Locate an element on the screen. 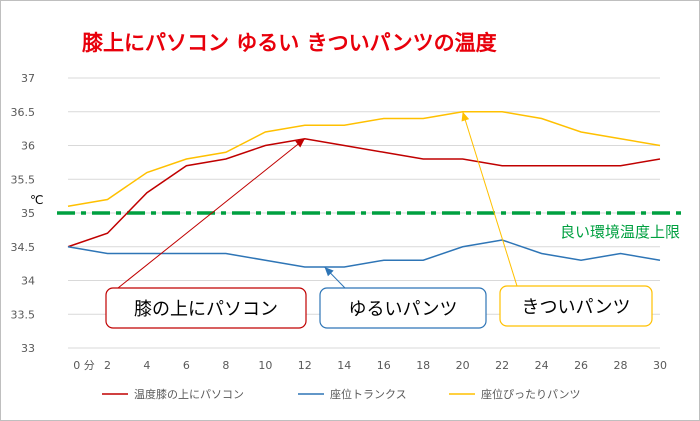 The height and width of the screenshot is (421, 700). x-tick-label: 18 is located at coordinates (423, 365).